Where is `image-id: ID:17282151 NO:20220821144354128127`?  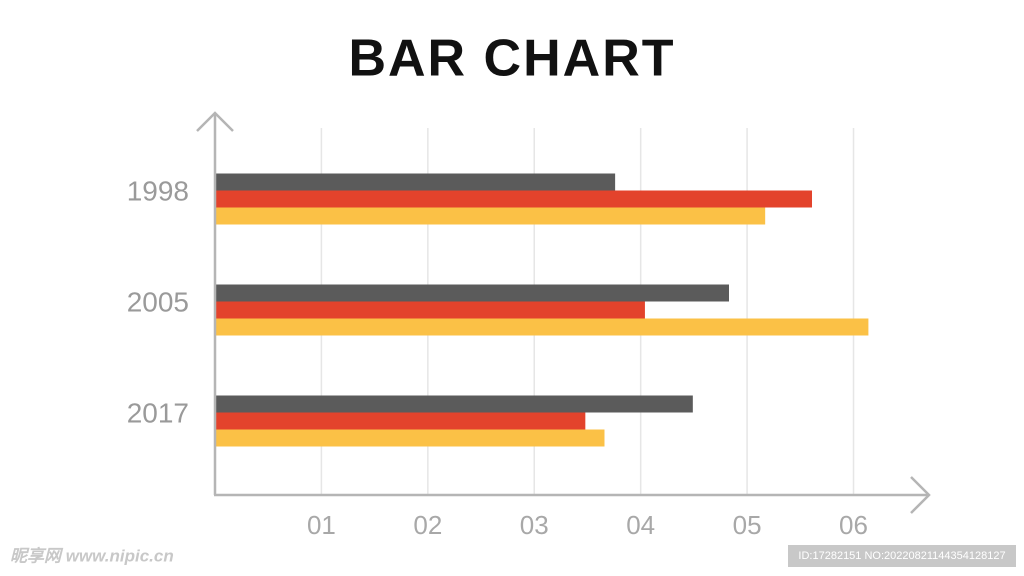 image-id: ID:17282151 NO:20220821144354128127 is located at coordinates (901, 556).